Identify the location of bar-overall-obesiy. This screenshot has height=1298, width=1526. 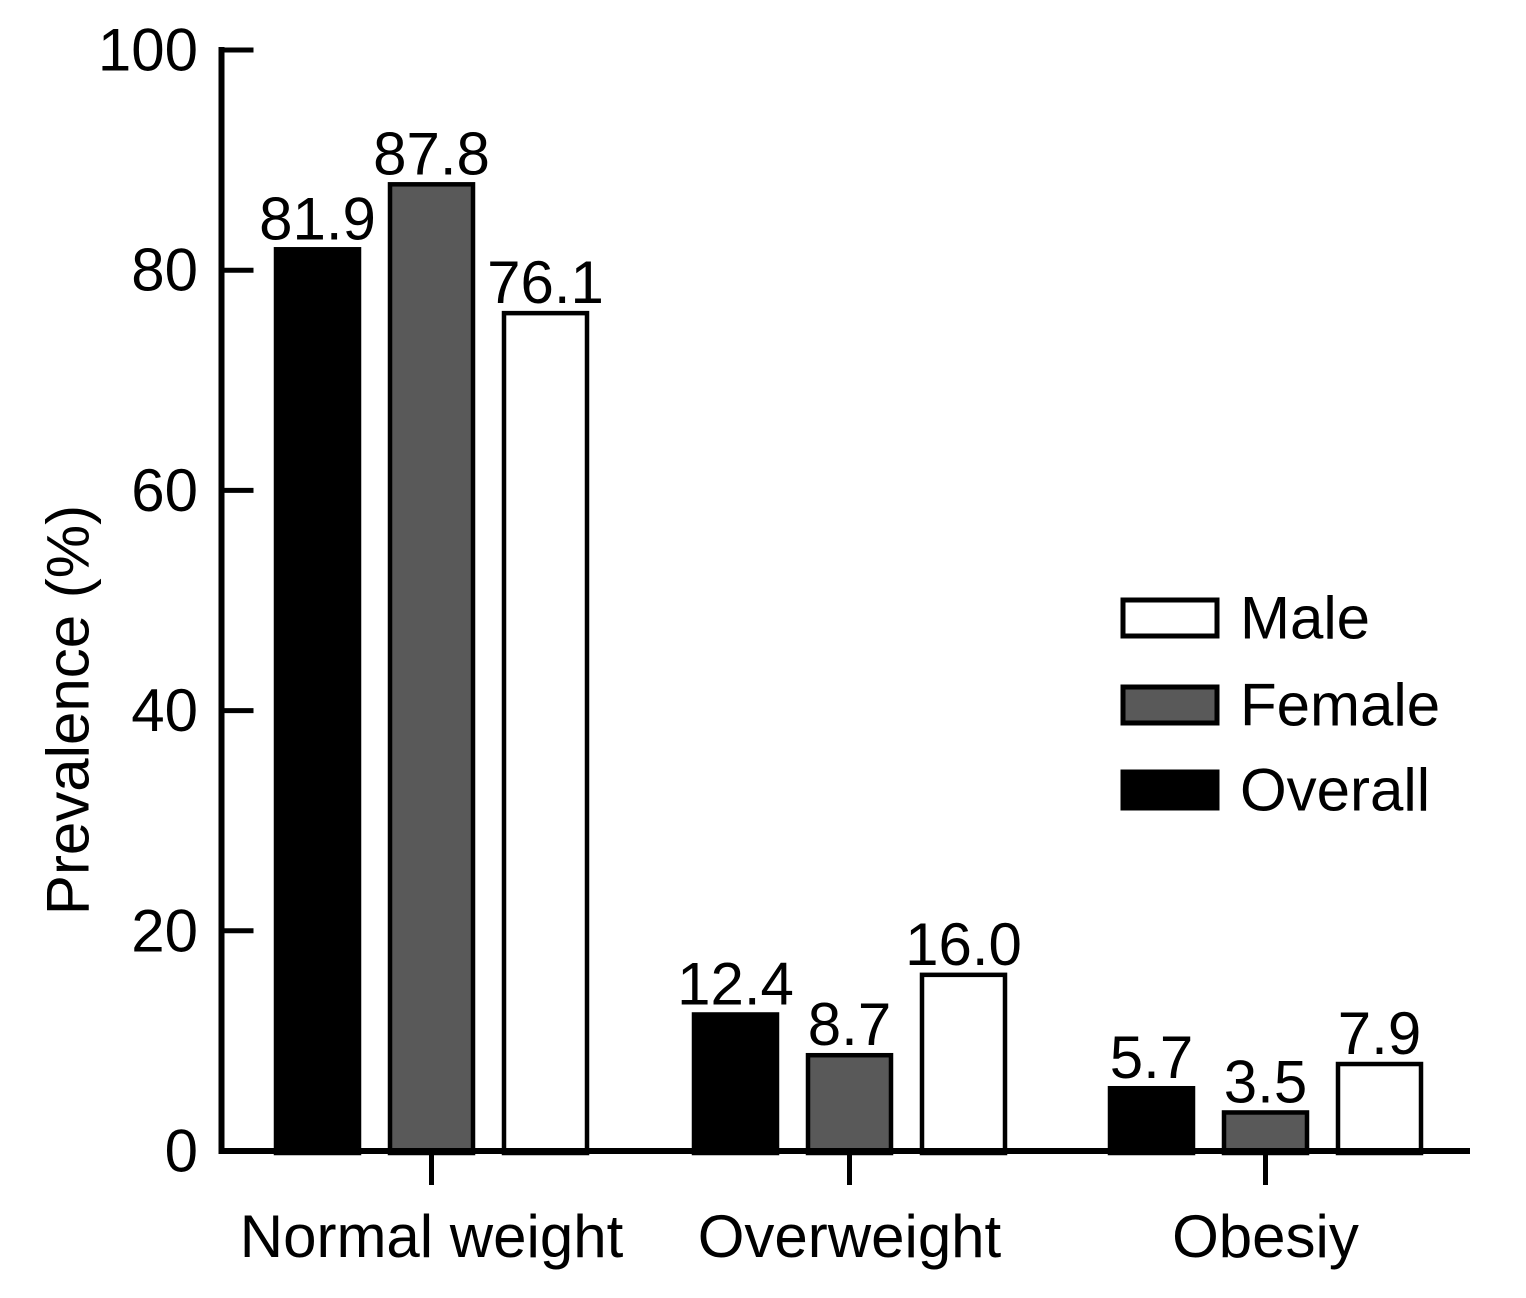
(1151, 1120).